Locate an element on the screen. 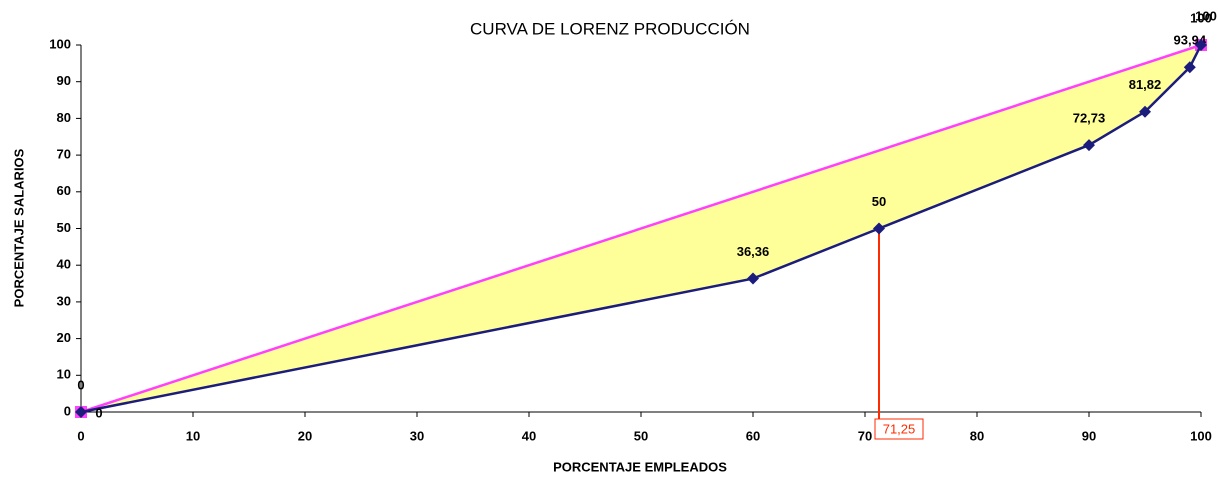  y-tick-label: 70 is located at coordinates (64, 154).